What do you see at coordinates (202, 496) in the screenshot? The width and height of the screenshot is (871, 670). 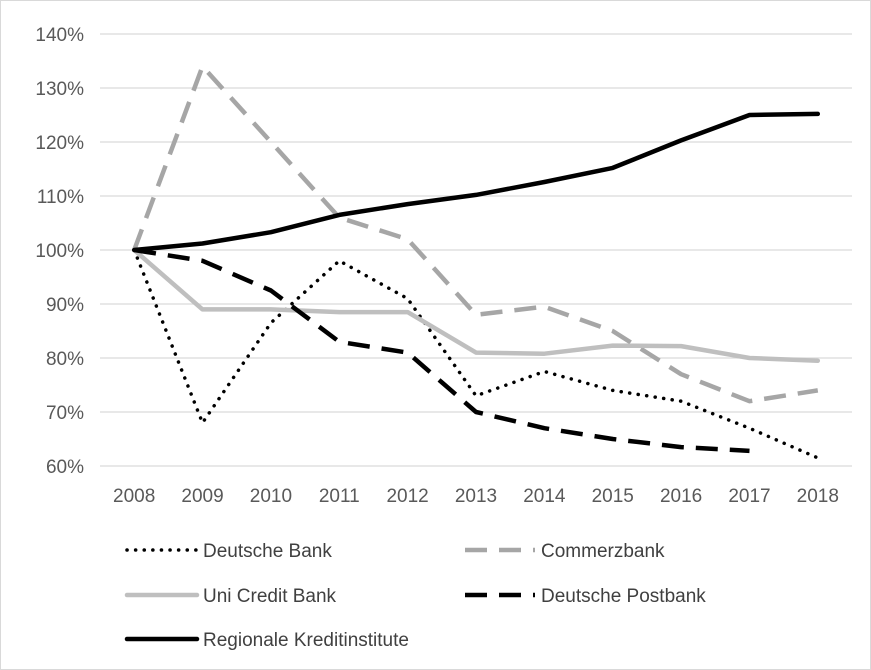 I see `x-tick-label: 2009` at bounding box center [202, 496].